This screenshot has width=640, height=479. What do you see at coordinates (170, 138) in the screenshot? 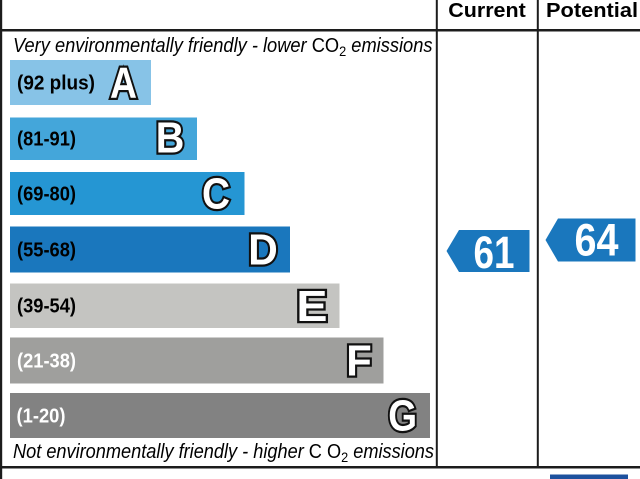
I see `svg-text: B` at bounding box center [170, 138].